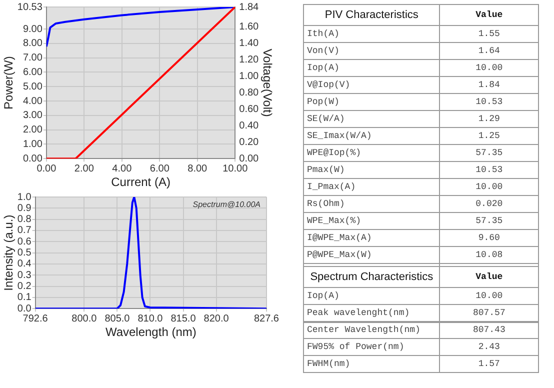  What do you see at coordinates (151, 318) in the screenshot?
I see `x-tick-label: 810.0` at bounding box center [151, 318].